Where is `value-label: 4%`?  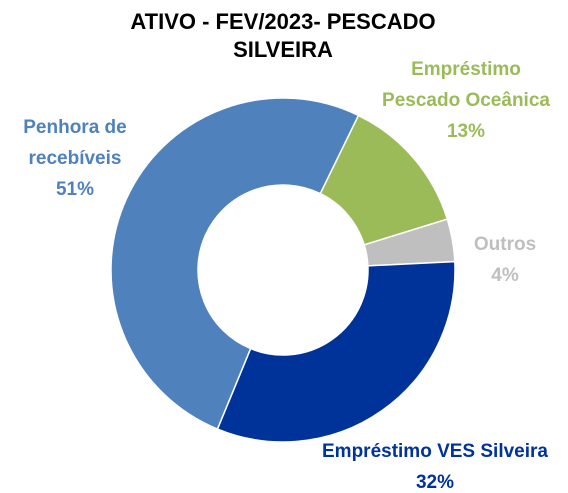
value-label: 4% is located at coordinates (505, 275).